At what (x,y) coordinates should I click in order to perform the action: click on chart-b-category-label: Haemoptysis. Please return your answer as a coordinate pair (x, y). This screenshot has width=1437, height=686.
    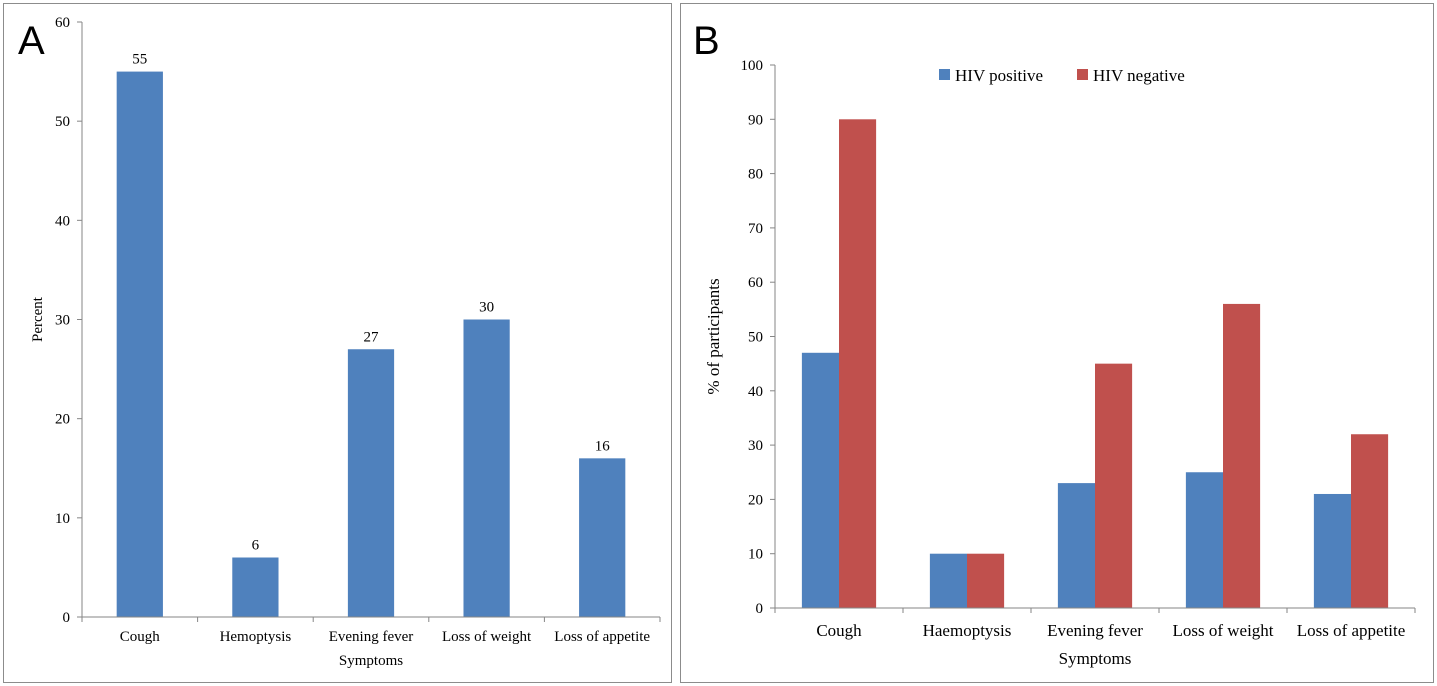
    Looking at the image, I should click on (967, 630).